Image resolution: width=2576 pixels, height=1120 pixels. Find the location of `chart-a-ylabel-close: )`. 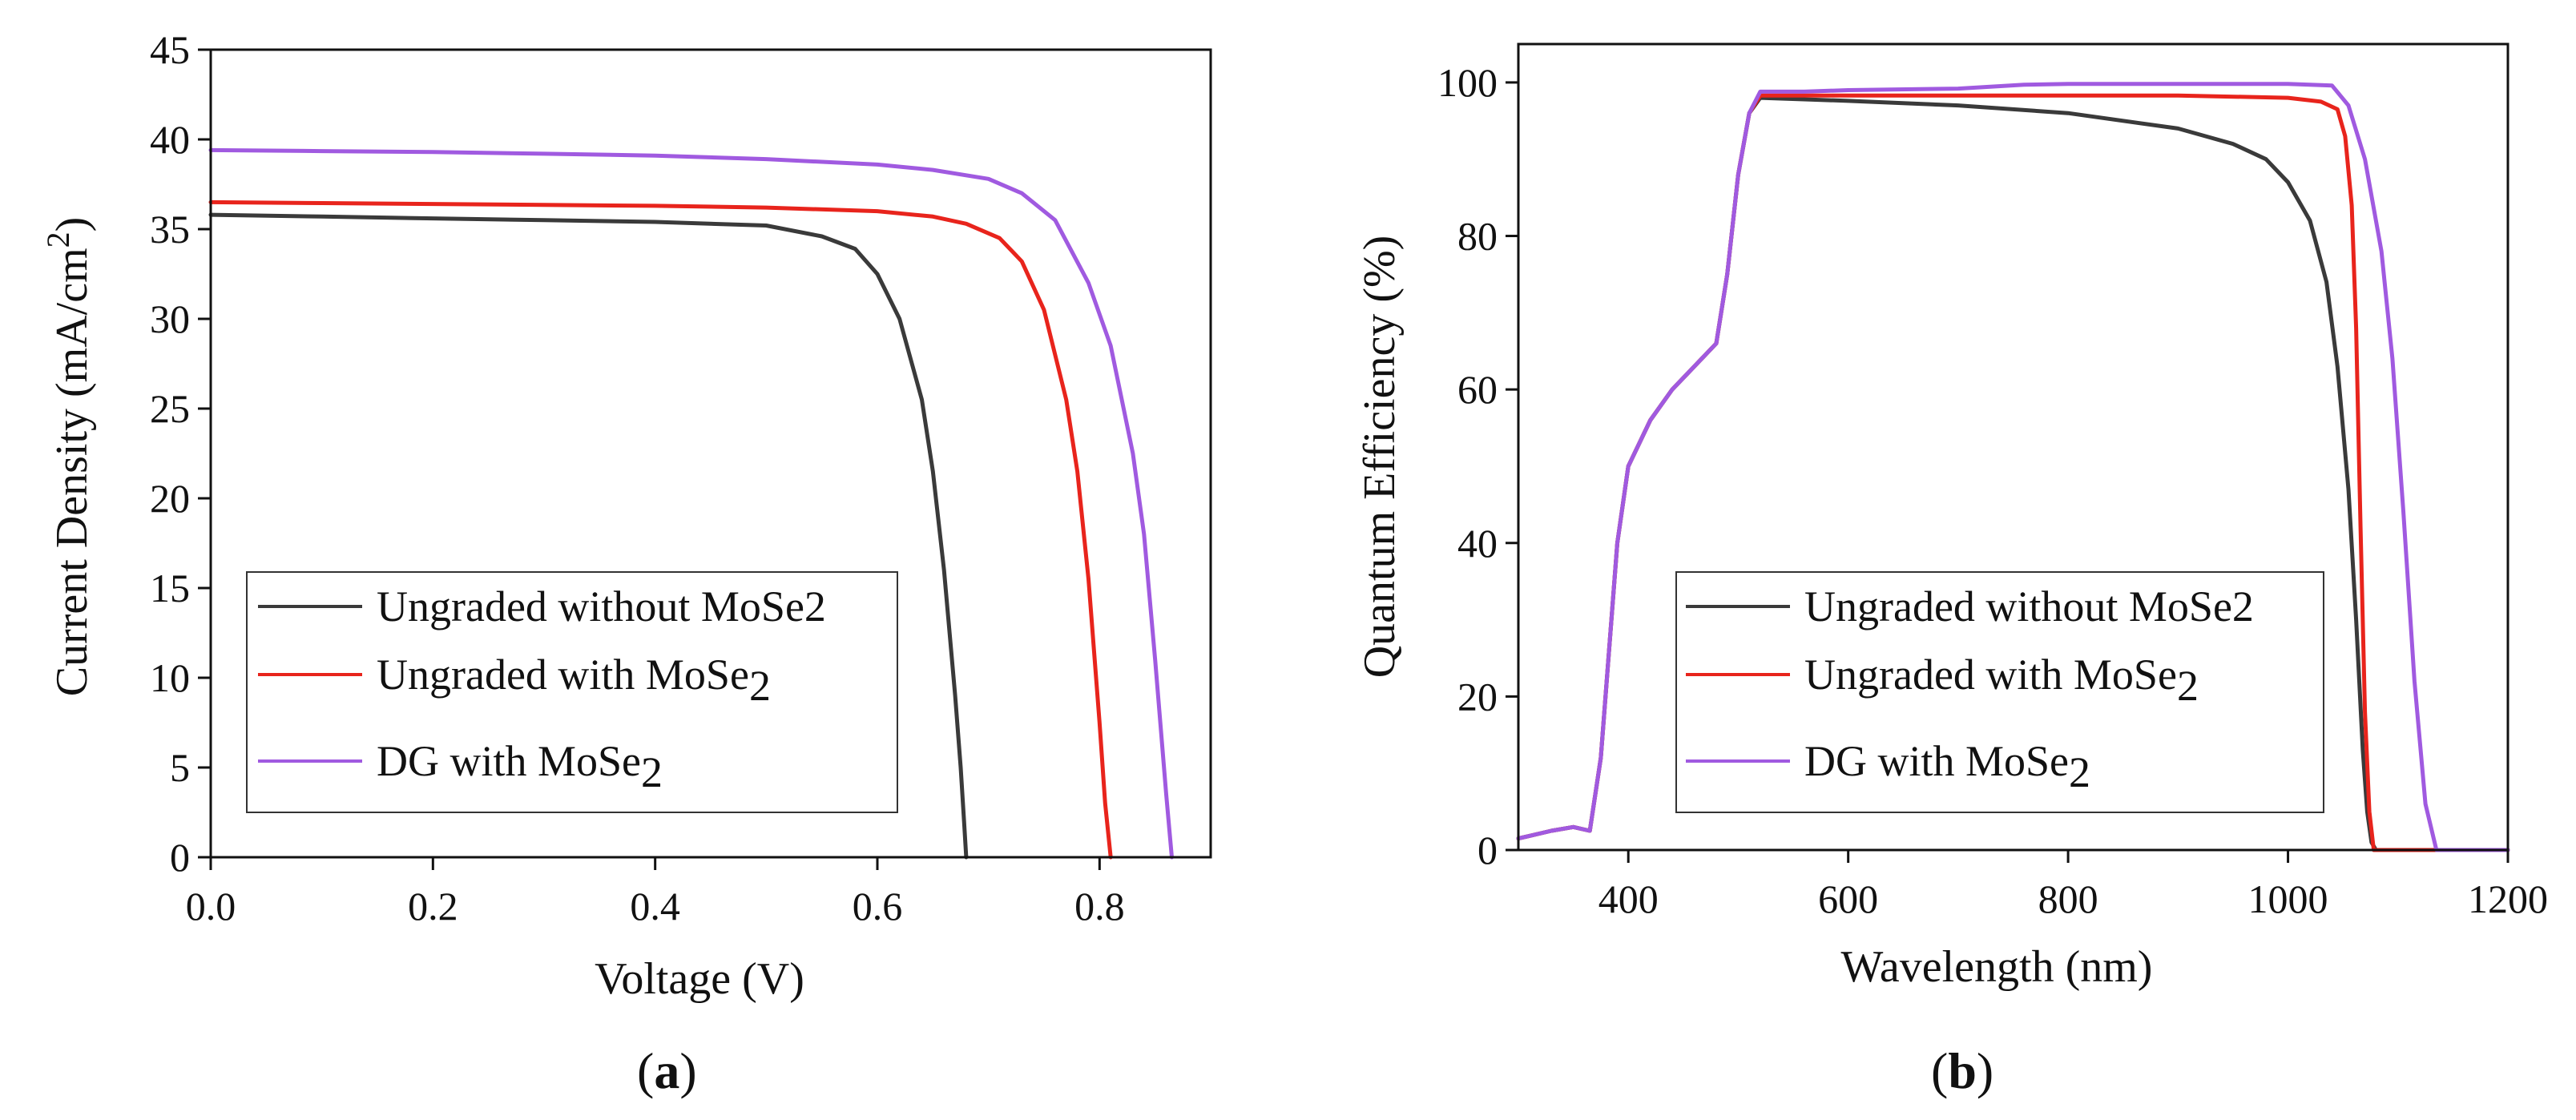

chart-a-ylabel-close: ) is located at coordinates (72, 224).